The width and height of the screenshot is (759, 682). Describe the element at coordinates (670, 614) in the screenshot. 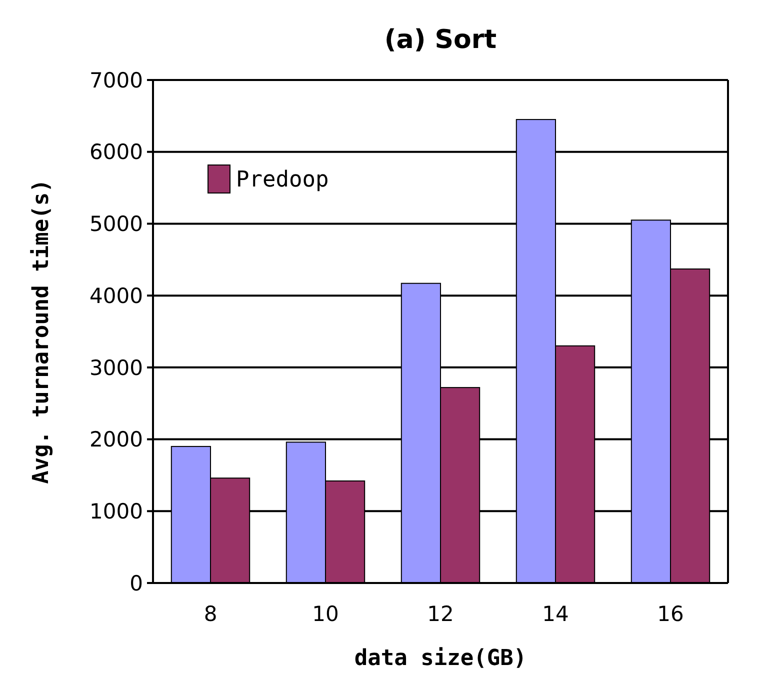

I see `x-tick-label: 16` at that location.